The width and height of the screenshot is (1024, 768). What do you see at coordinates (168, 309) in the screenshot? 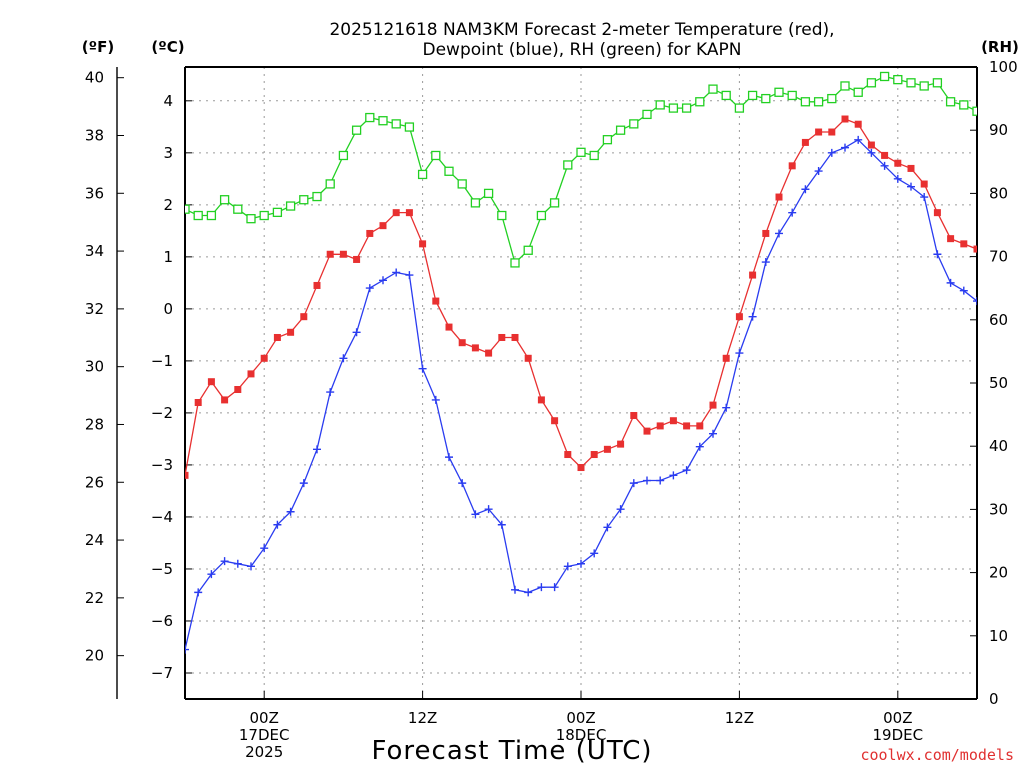
I see `celsius-tick-label: 0` at bounding box center [168, 309].